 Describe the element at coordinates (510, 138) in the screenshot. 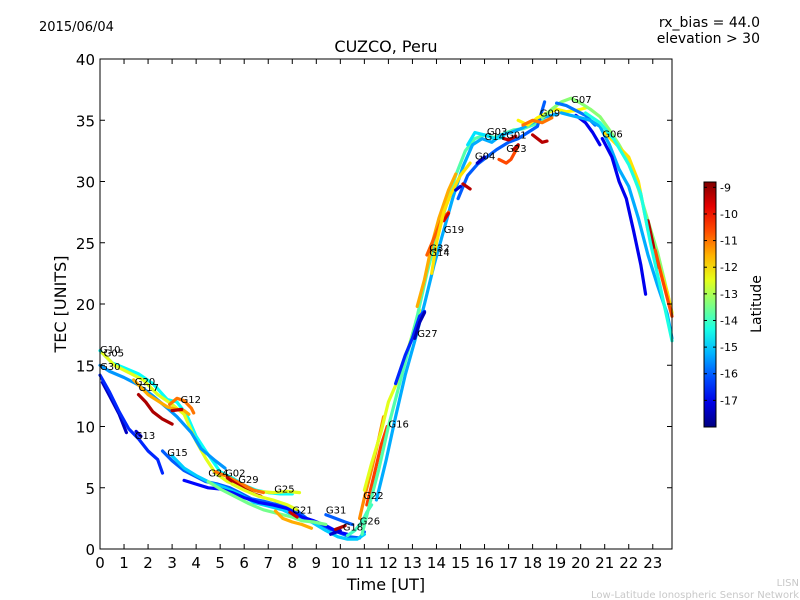

I see `series-g01` at that location.